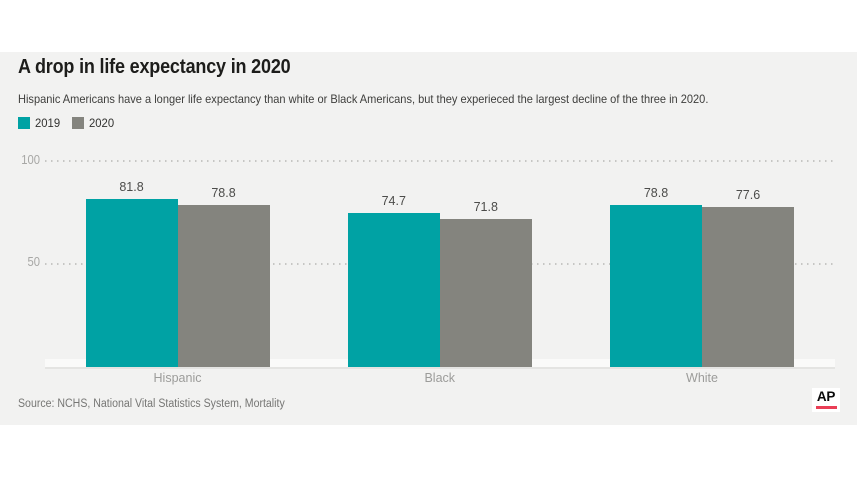 Image resolution: width=857 pixels, height=482 pixels. I want to click on ap-logo: AP, so click(826, 400).